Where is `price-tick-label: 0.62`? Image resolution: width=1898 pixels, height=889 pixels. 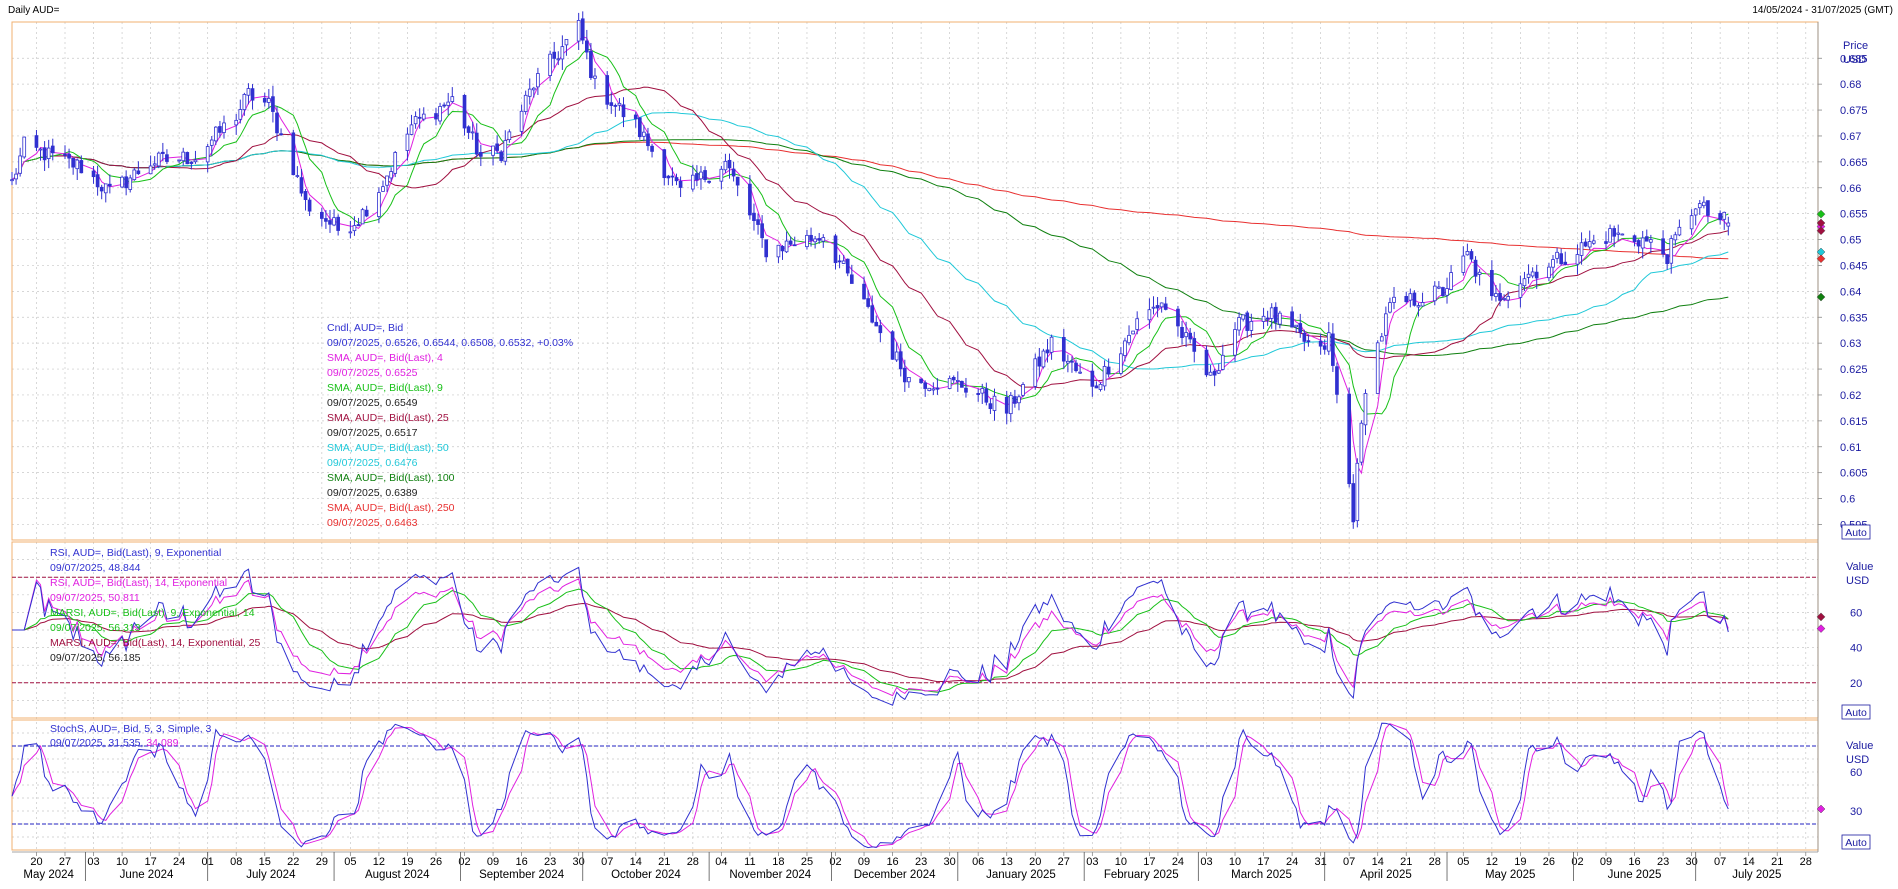
price-tick-label: 0.62 is located at coordinates (1850, 396).